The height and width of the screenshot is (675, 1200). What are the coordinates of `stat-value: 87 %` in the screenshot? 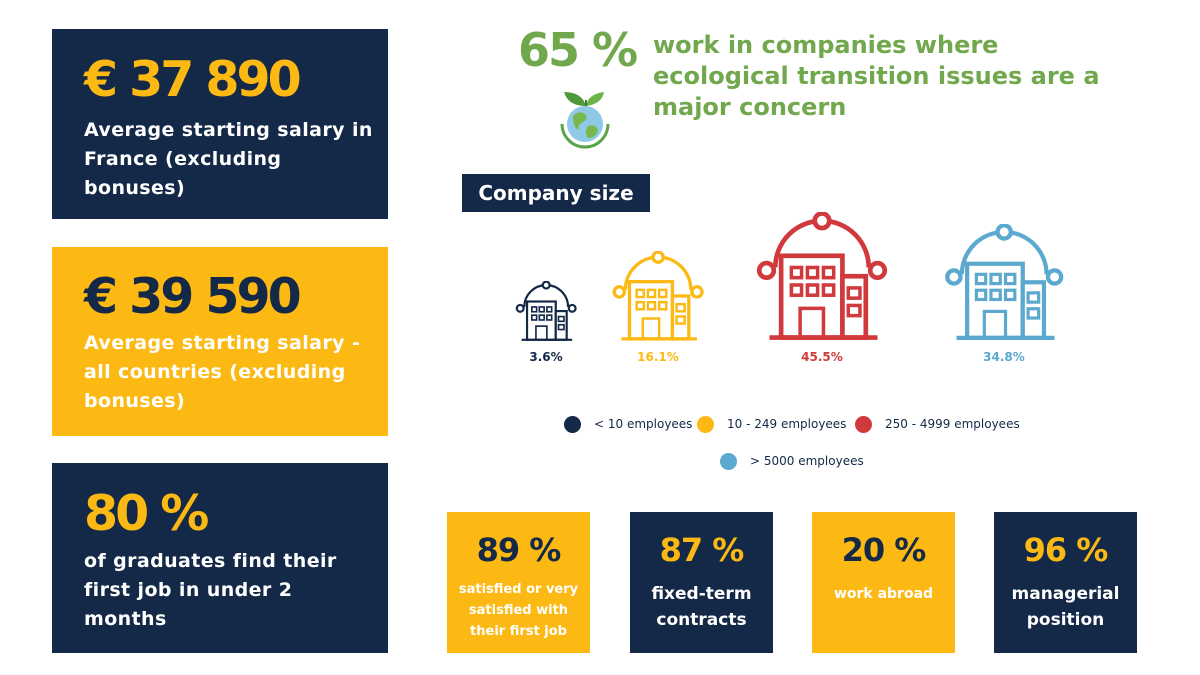 It's located at (702, 550).